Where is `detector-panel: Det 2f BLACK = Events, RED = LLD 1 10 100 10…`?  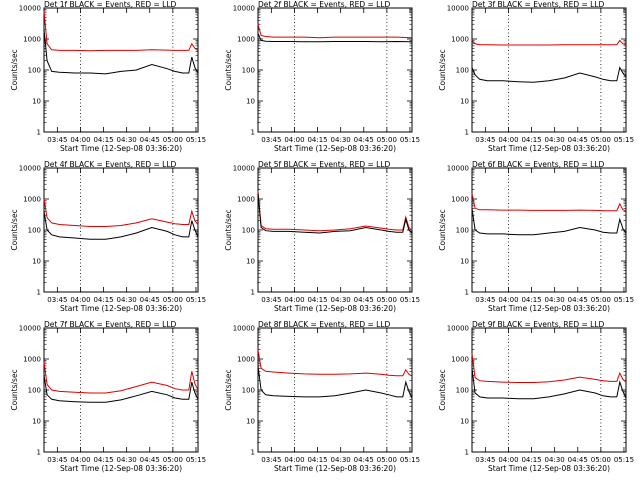 detector-panel: Det 2f BLACK = Events, RED = LLD 1 10 100 10… is located at coordinates (322, 76).